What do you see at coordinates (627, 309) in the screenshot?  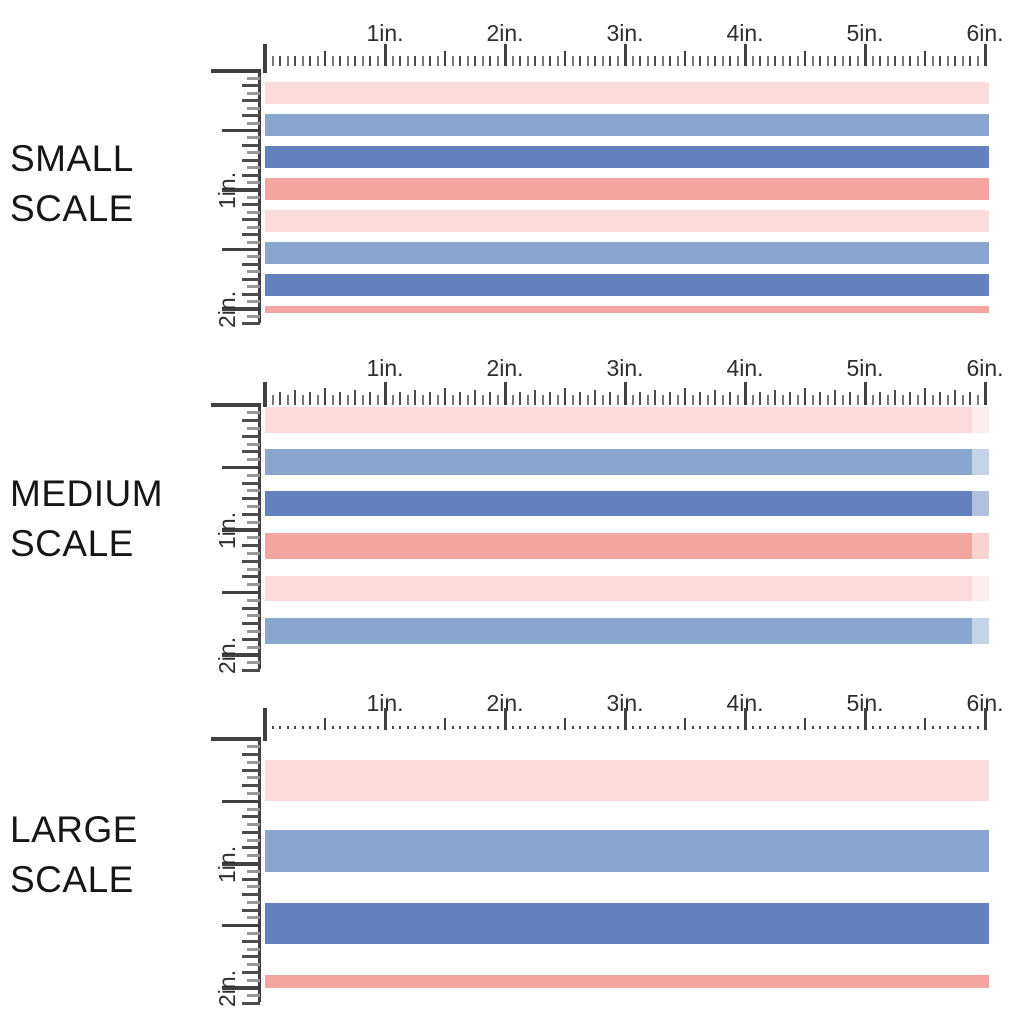 I see `fabric-stripe-salmon` at bounding box center [627, 309].